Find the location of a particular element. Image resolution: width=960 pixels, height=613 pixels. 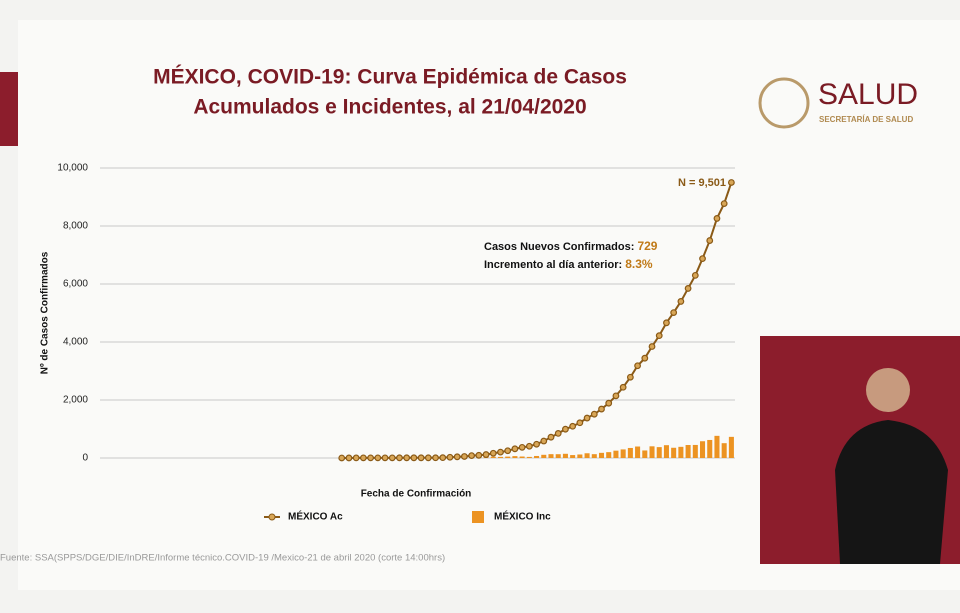

y-axis-label: Nº de Casos Confirmados is located at coordinates (45, 312).